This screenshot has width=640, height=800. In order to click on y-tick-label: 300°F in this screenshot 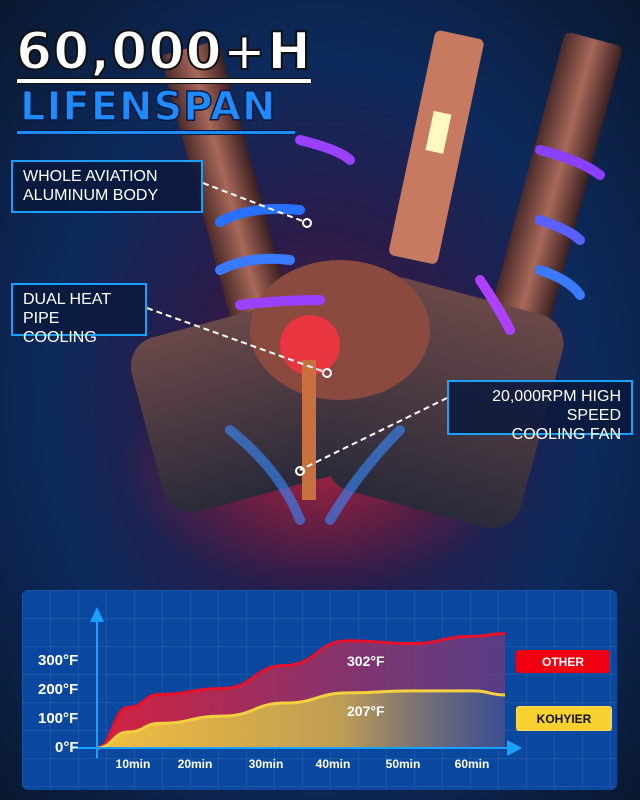, I will do `click(58, 660)`.